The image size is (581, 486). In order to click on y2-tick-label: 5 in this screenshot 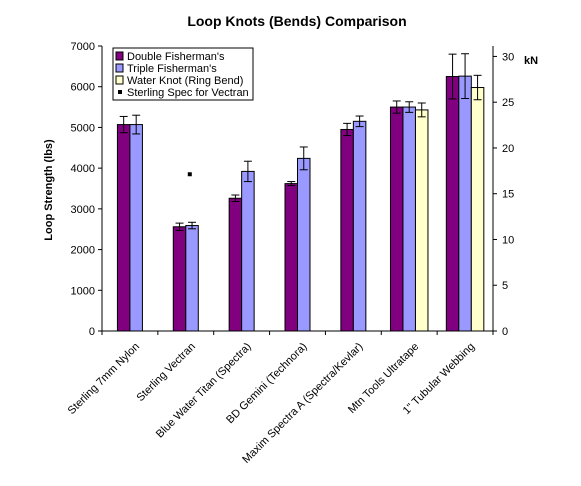, I will do `click(505, 286)`.